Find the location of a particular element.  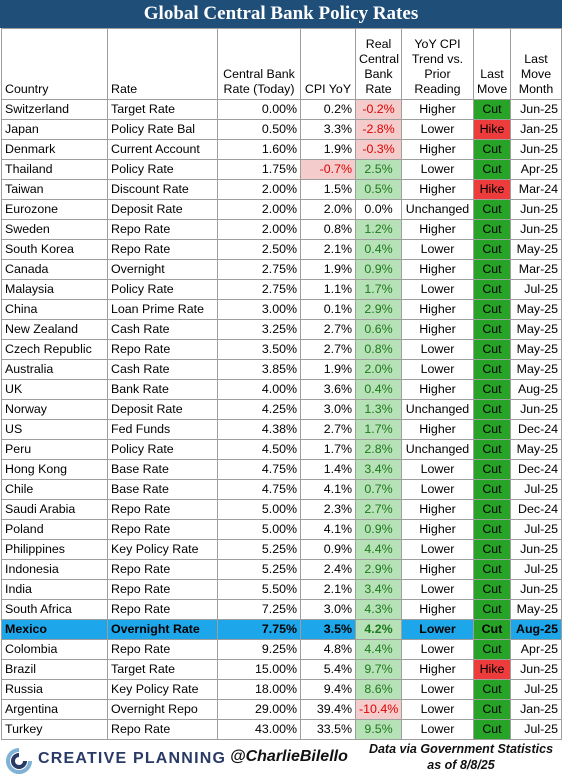

author-handle: @CharlieBilello is located at coordinates (289, 756).